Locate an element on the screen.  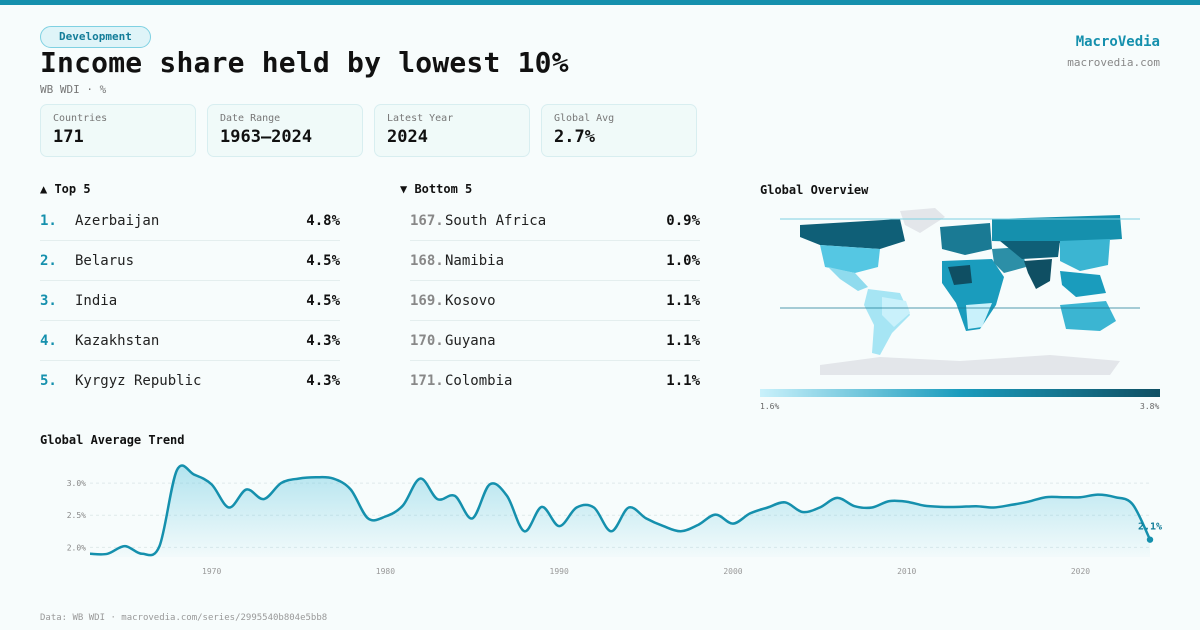
stat-value: 171 is located at coordinates (68, 137).